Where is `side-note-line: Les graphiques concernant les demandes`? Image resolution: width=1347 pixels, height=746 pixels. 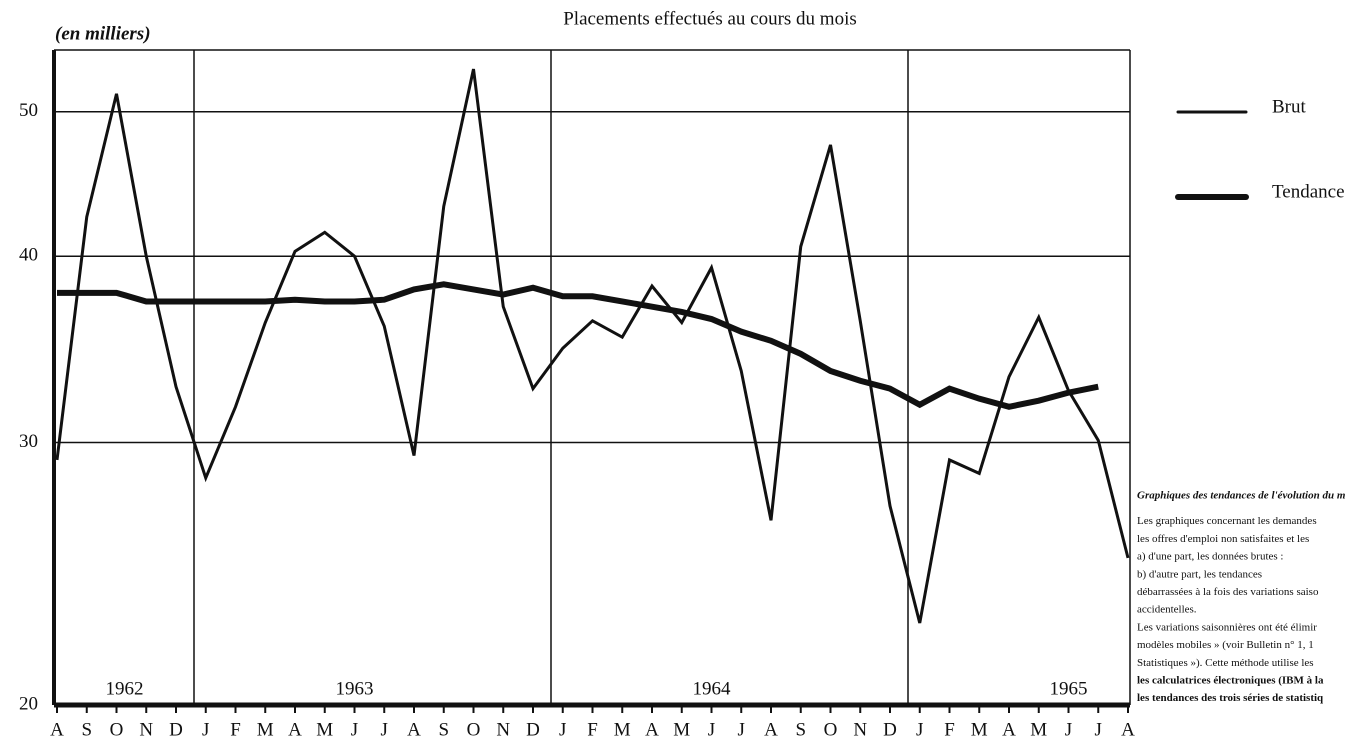
side-note-line: Les graphiques concernant les demandes is located at coordinates (1227, 521).